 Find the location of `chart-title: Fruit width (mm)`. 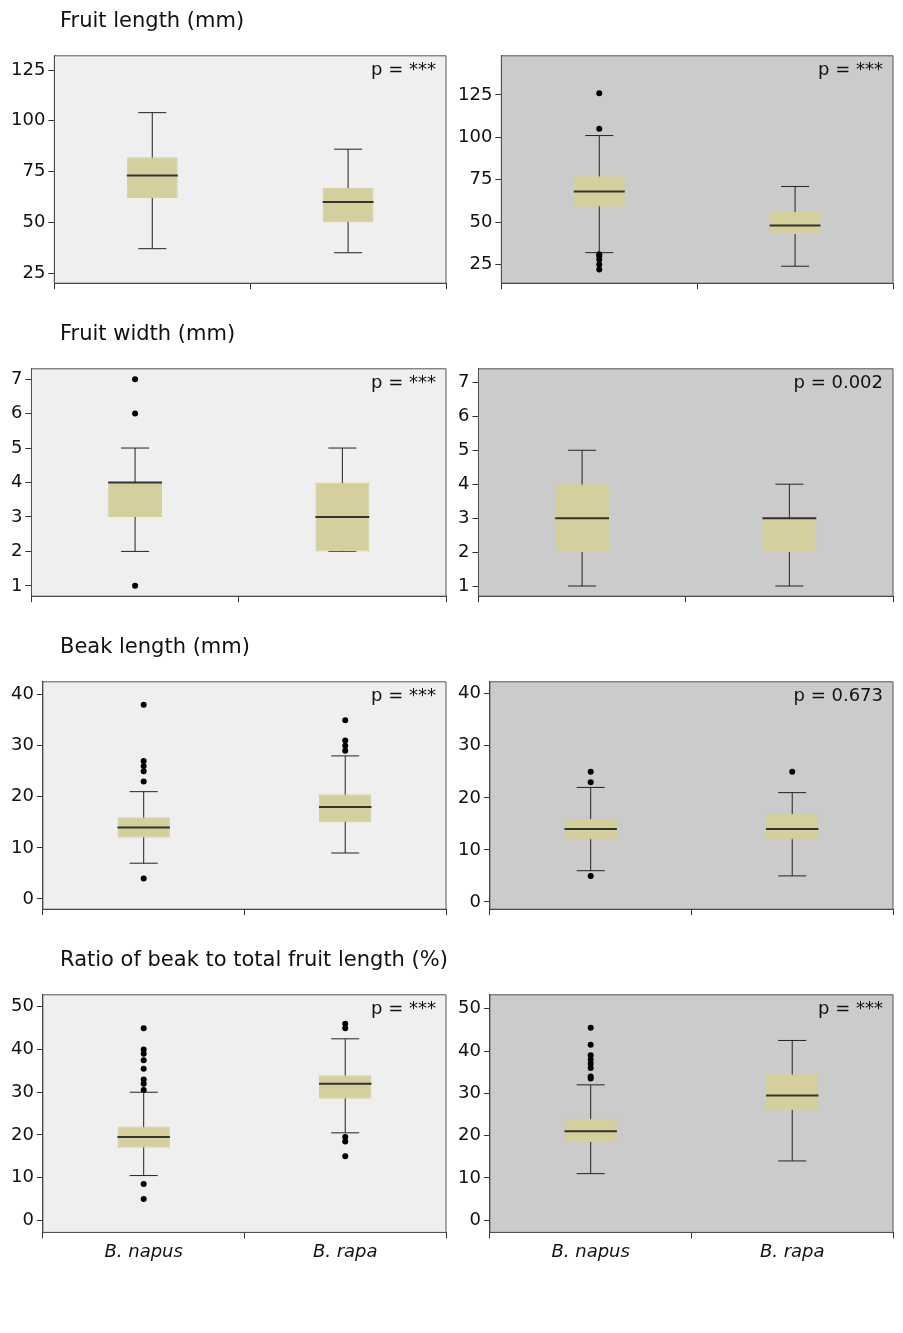

chart-title: Fruit width (mm) is located at coordinates (148, 334).